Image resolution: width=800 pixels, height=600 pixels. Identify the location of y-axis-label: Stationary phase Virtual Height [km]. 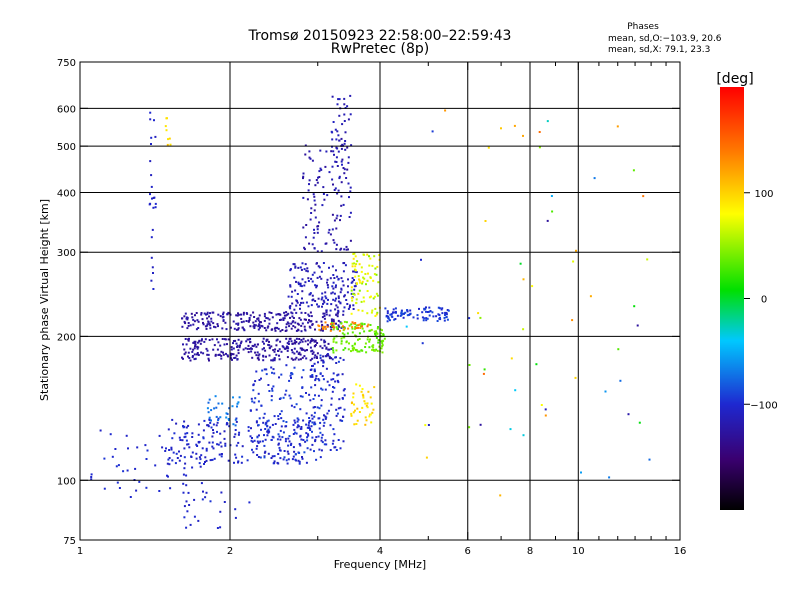
(44, 300).